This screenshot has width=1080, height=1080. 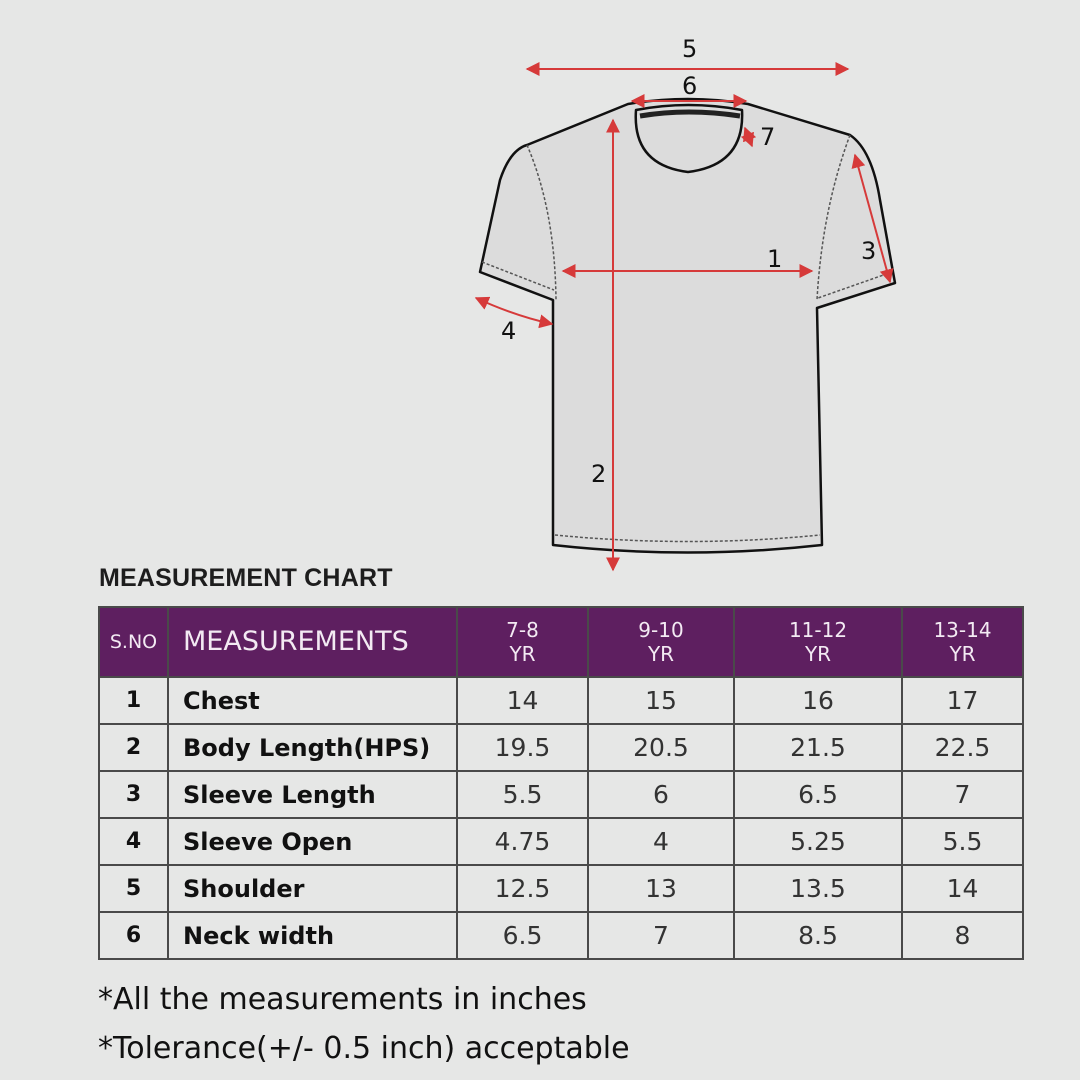 What do you see at coordinates (774, 259) in the screenshot?
I see `label-1: 1` at bounding box center [774, 259].